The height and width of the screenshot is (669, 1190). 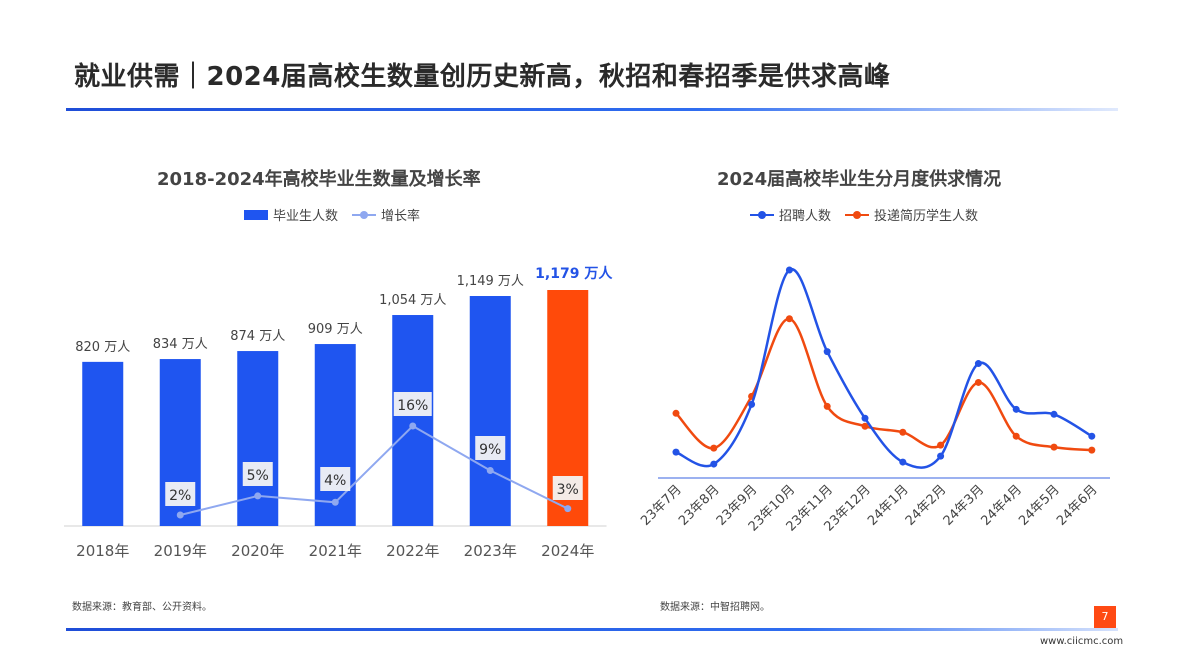 I want to click on left-chart-legend: 毕业生人数 增长率, so click(x=332, y=214).